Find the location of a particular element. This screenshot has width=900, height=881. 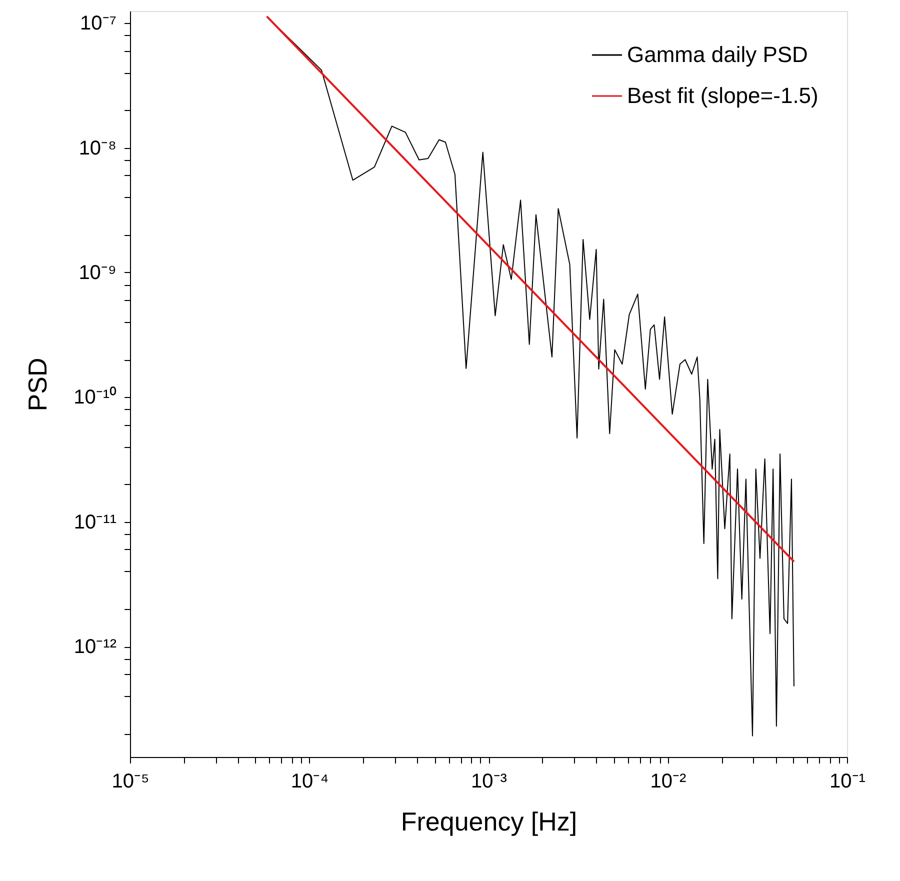

y-axis-title: PSD is located at coordinates (37, 385).